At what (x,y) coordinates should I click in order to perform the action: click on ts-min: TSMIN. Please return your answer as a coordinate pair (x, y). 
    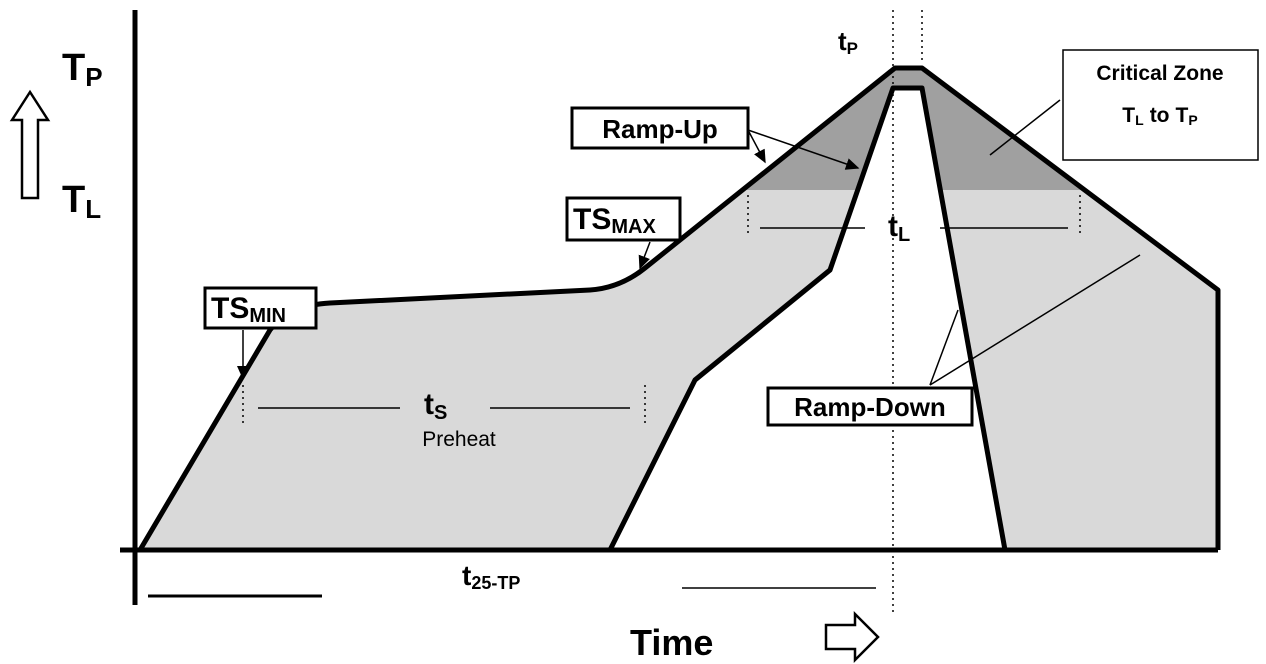
    Looking at the image, I should click on (248, 309).